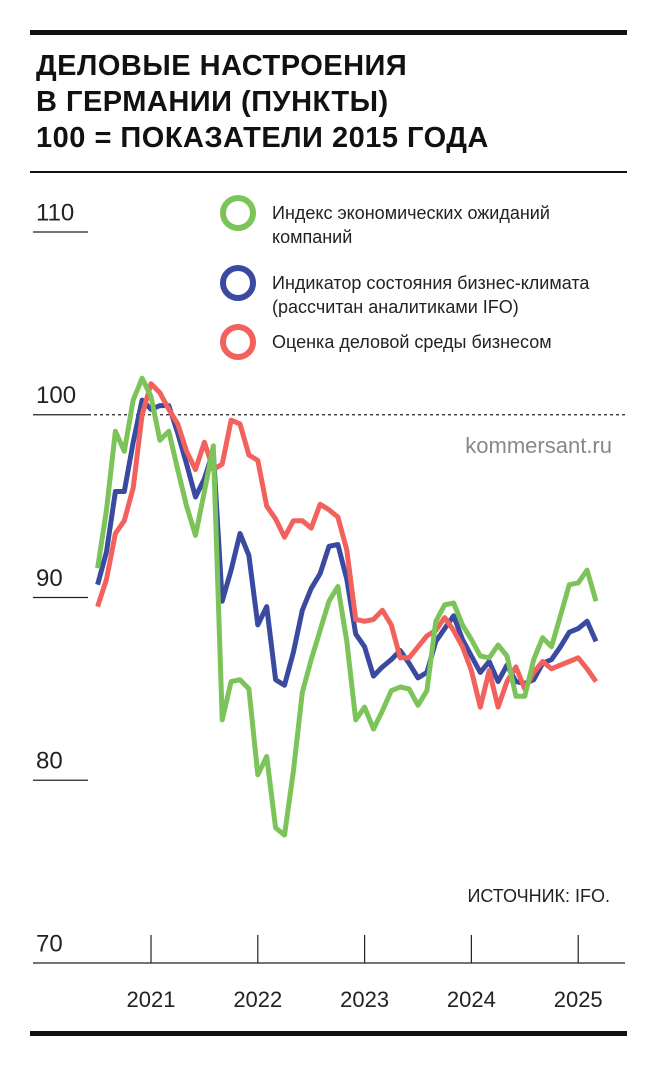 The height and width of the screenshot is (1067, 660). I want to click on top-rule, so click(328, 32).